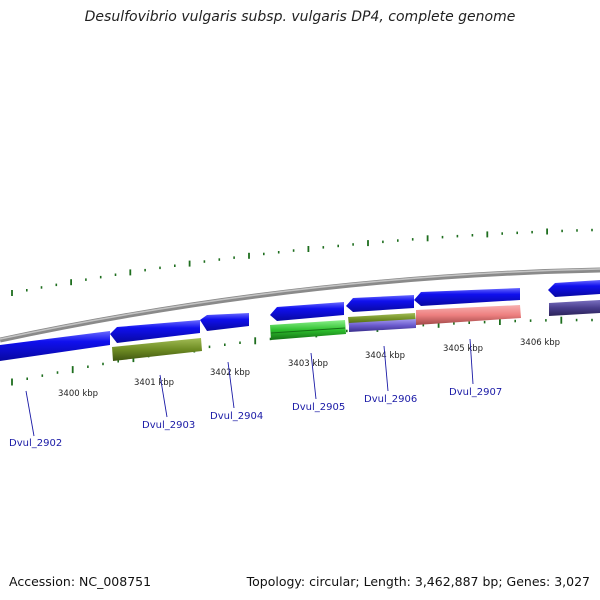 This screenshot has width=600, height=600. I want to click on genome-backbone, so click(300, 305).